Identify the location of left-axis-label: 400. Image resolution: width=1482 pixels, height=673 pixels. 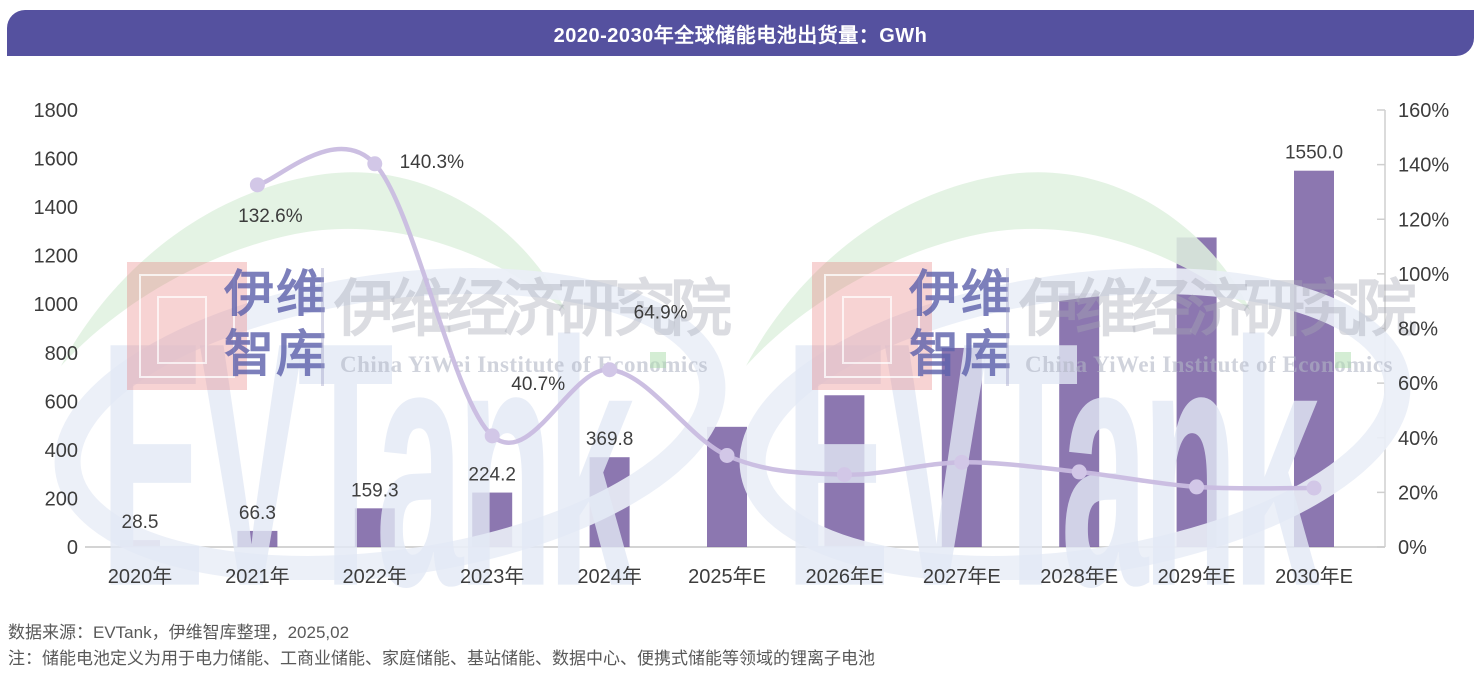
(61, 451).